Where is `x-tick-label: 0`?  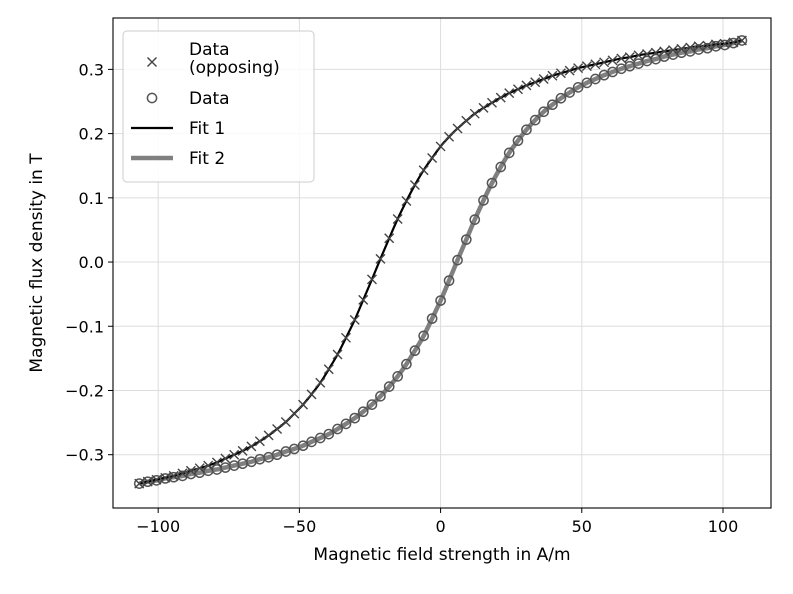
x-tick-label: 0 is located at coordinates (440, 526).